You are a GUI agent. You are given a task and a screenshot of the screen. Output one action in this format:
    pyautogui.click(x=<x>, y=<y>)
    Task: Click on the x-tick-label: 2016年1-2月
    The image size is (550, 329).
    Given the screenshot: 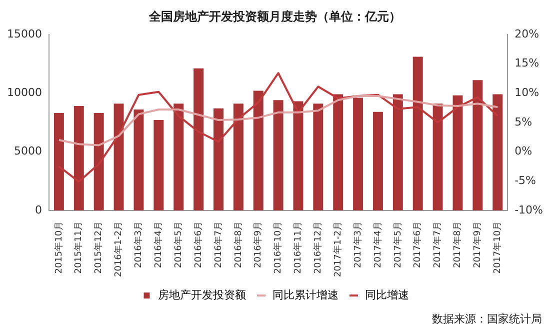 What is the action you would take?
    pyautogui.click(x=118, y=249)
    